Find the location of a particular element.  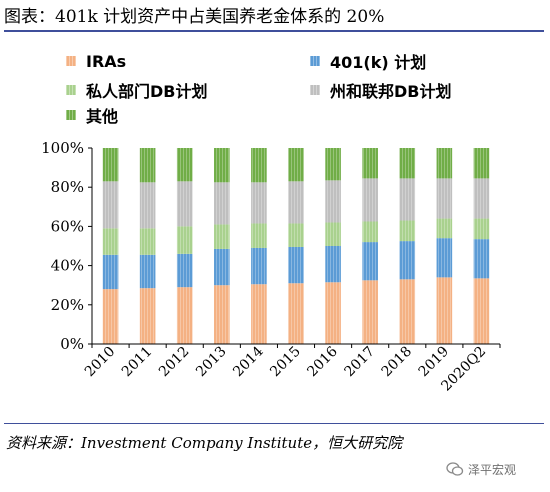

y-tick-label: 20% is located at coordinates (67, 305).